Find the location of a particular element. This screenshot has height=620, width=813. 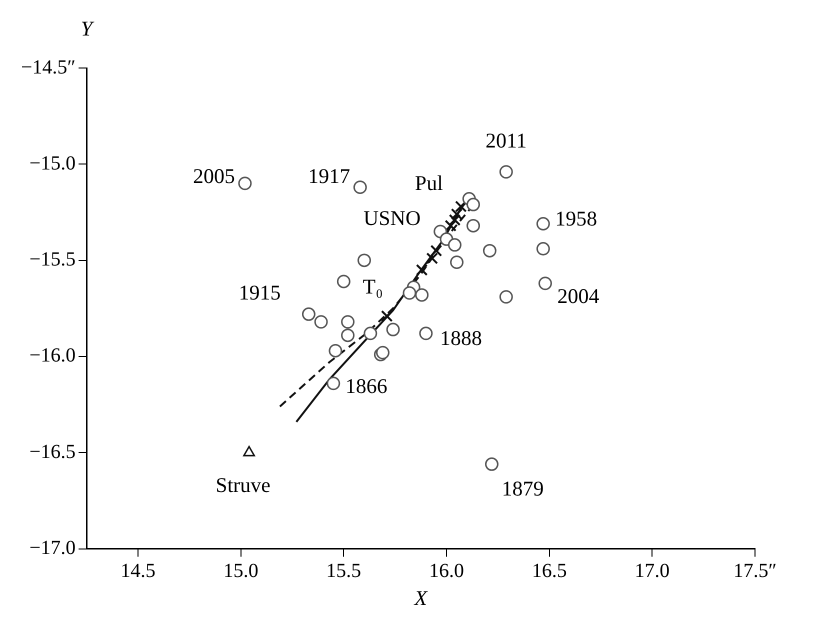

x-axis-title: X is located at coordinates (420, 598).